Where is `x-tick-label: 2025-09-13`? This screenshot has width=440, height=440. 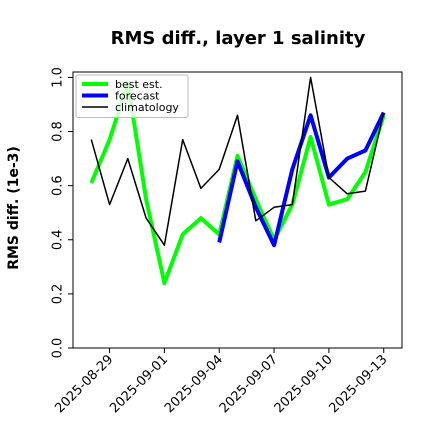 x-tick-label: 2025-09-13 is located at coordinates (359, 384).